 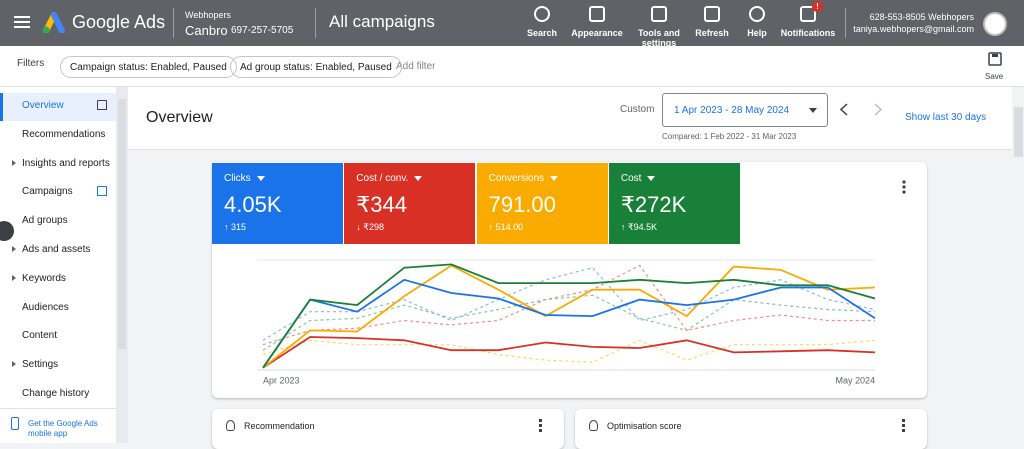 I want to click on metric-change: ↑ ₹94.5K, so click(x=639, y=227).